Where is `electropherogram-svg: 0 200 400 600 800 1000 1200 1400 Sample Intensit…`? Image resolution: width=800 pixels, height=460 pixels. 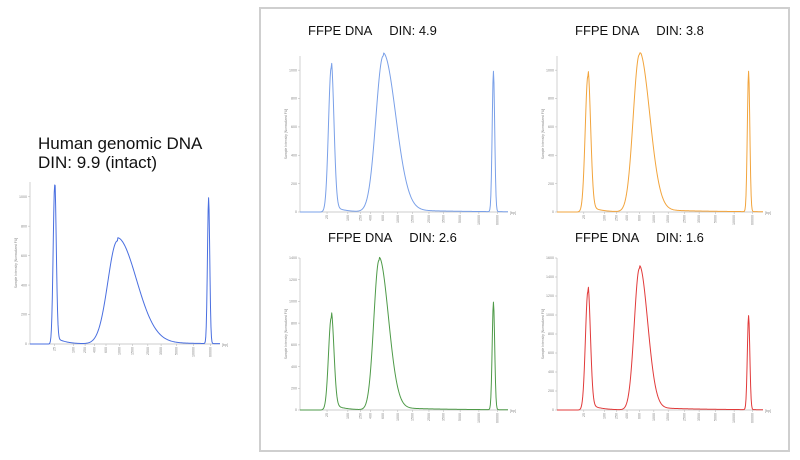 electropherogram-svg: 0 200 400 600 800 1000 1200 1400 Sample Intensit… is located at coordinates (400, 339).